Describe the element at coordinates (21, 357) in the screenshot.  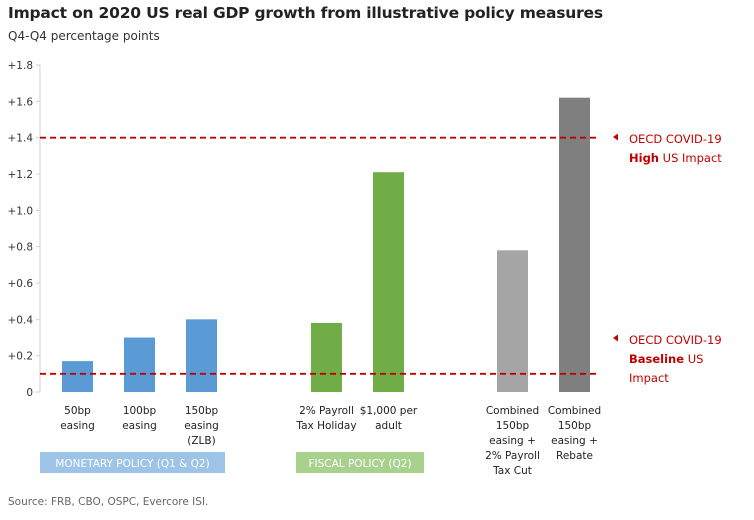
I see `y-tick-label: +0.2` at that location.